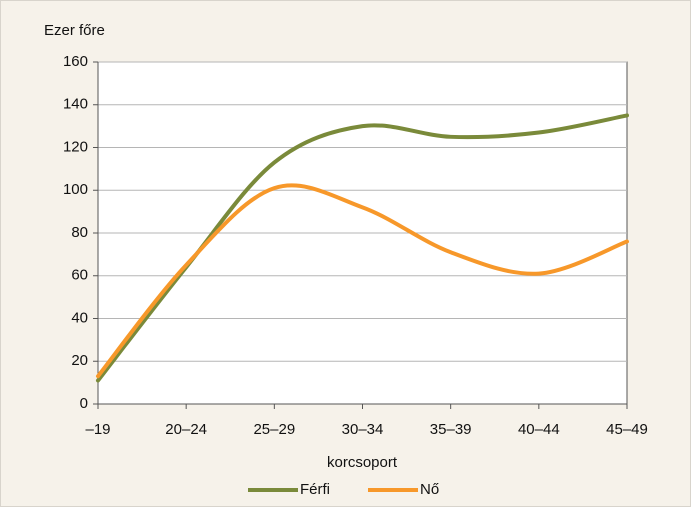 The image size is (691, 507). I want to click on y-tick-label: 120, so click(75, 146).